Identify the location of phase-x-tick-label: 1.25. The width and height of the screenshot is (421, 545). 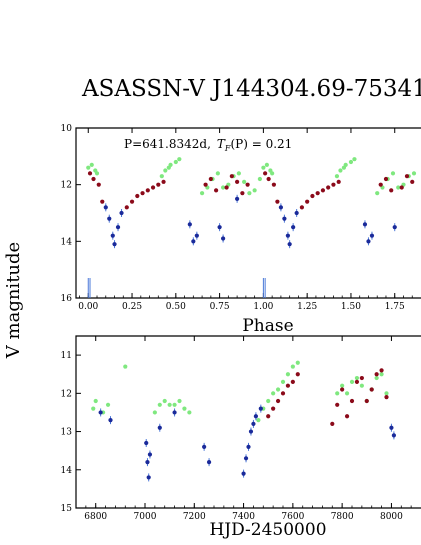
(307, 307).